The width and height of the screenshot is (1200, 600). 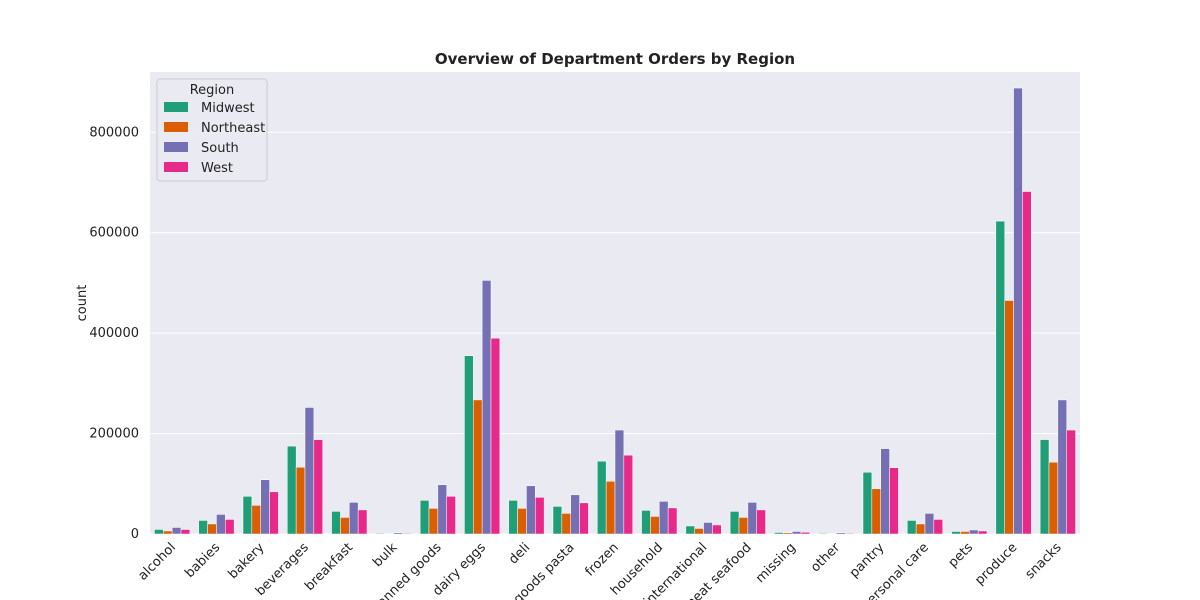 I want to click on x-tick-label: pantry, so click(x=867, y=560).